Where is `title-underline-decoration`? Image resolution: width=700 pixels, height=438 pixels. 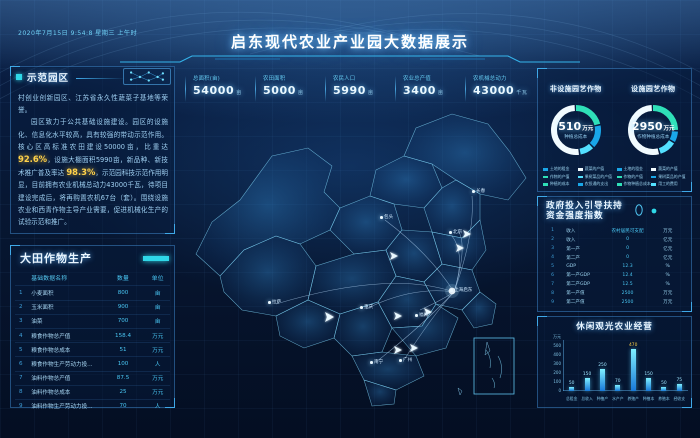 title-underline-decoration is located at coordinates (350, 55).